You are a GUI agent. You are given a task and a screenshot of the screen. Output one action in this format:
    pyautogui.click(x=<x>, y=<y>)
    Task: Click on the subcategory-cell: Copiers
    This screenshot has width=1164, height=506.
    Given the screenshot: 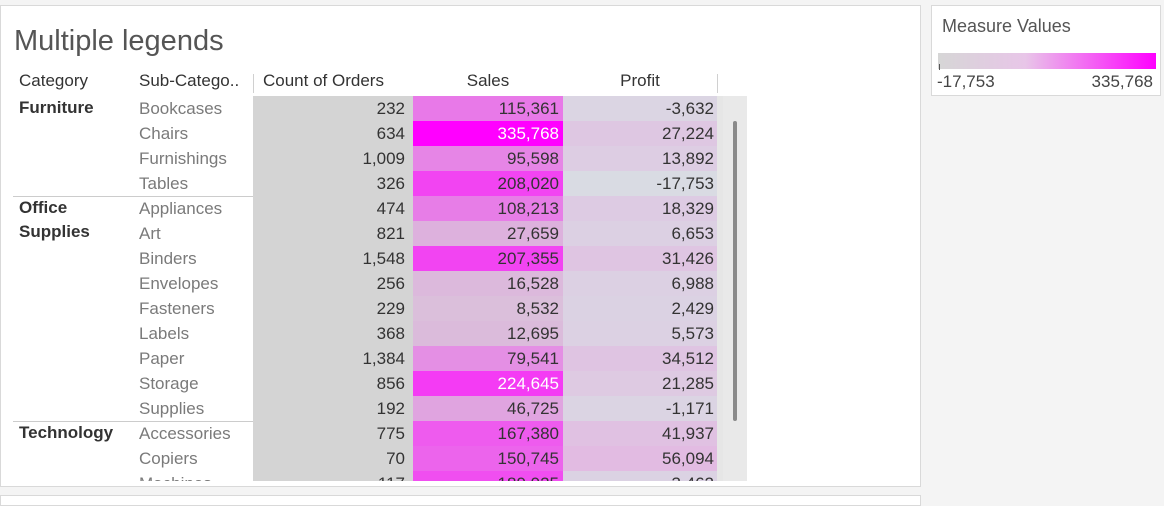 What is the action you would take?
    pyautogui.click(x=168, y=458)
    